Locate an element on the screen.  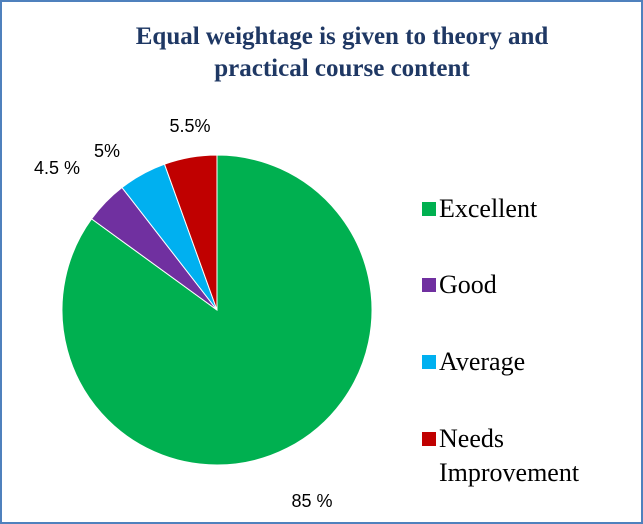
legend-item: Needs Improvement is located at coordinates (522, 456).